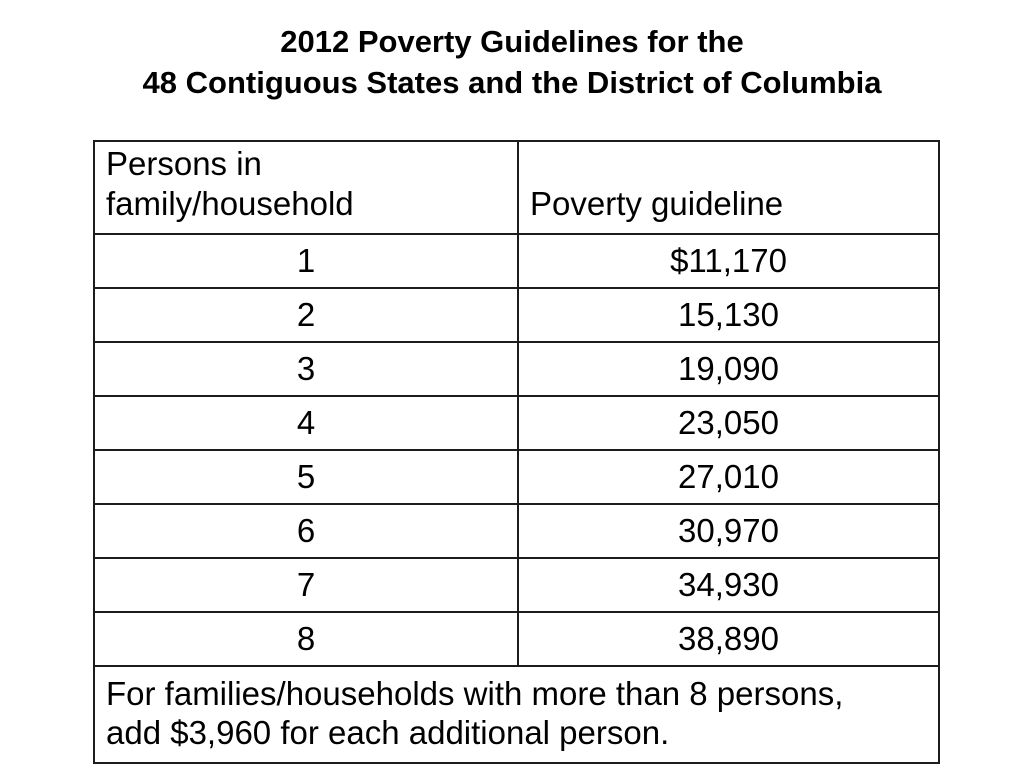  I want to click on header-guideline-label: Poverty guideline, so click(657, 203).